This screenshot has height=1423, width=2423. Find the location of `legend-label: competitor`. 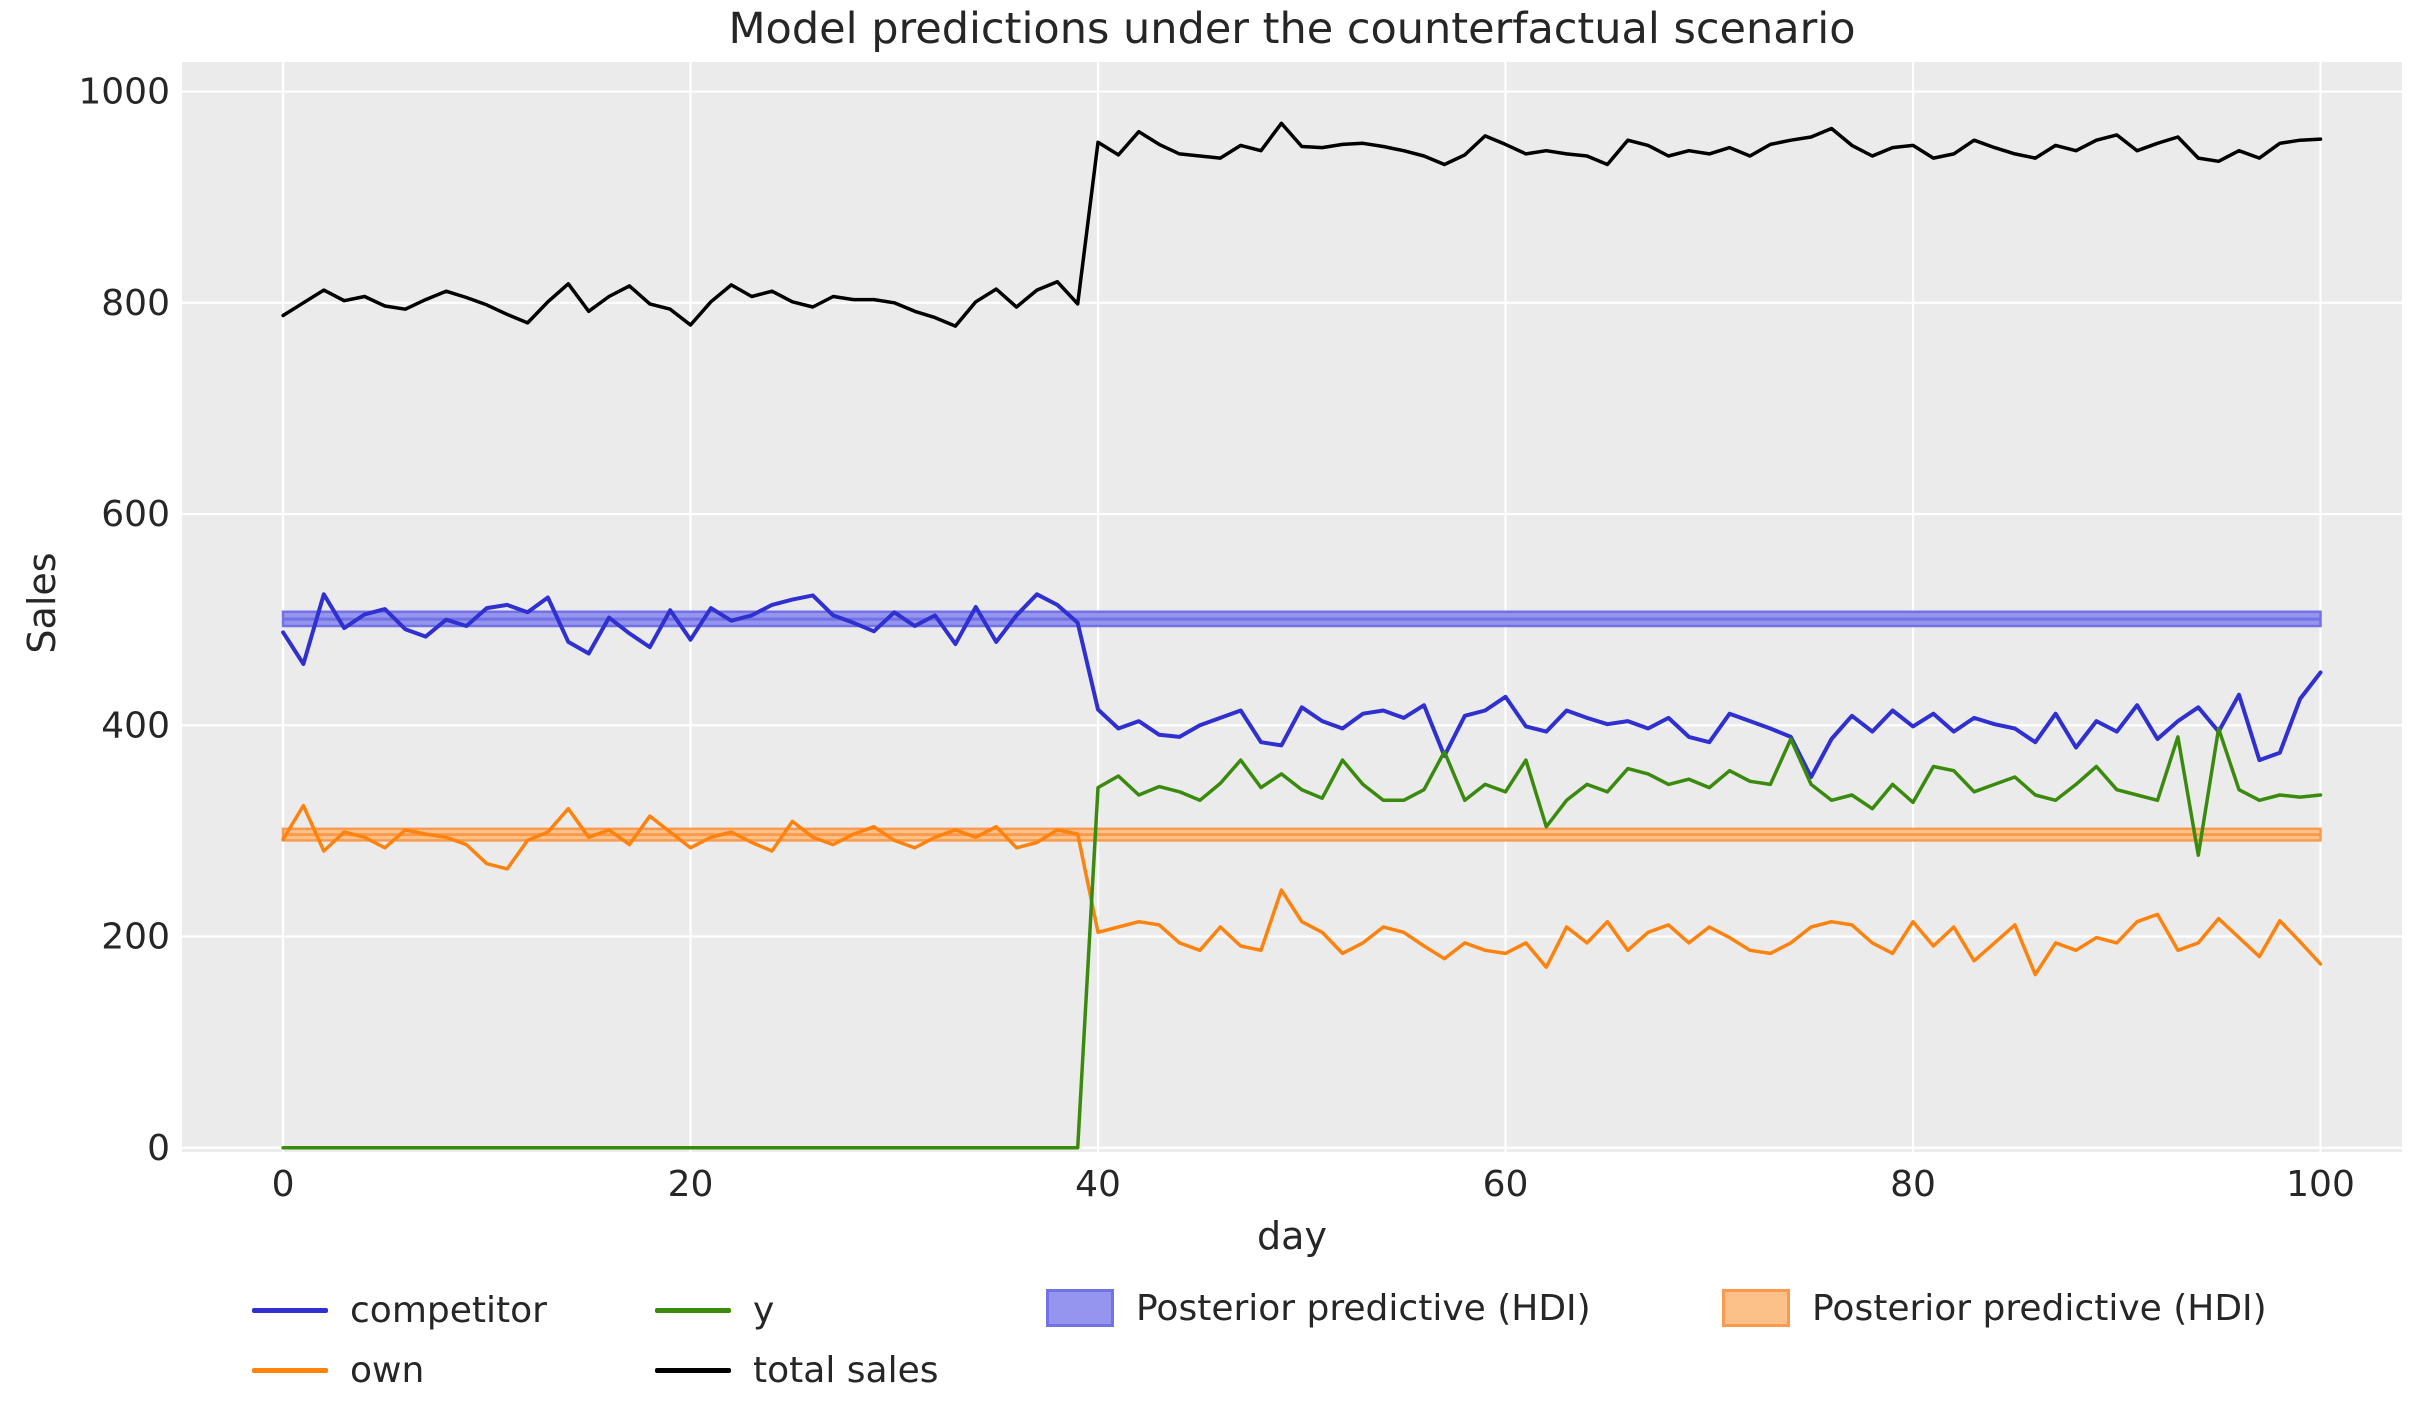

legend-label: competitor is located at coordinates (448, 1310).